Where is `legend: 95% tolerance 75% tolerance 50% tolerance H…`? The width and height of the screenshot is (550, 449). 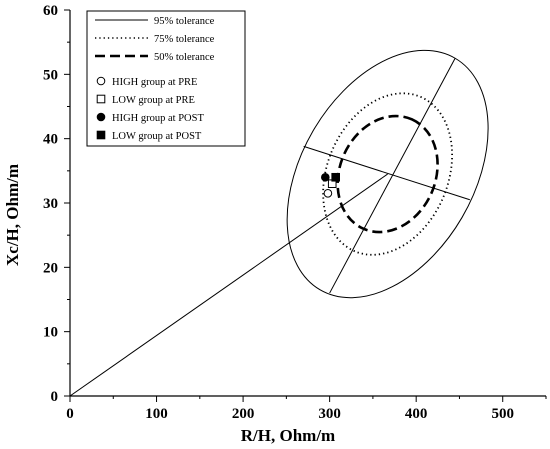
legend: 95% tolerance 75% tolerance 50% tolerance H… is located at coordinates (166, 78).